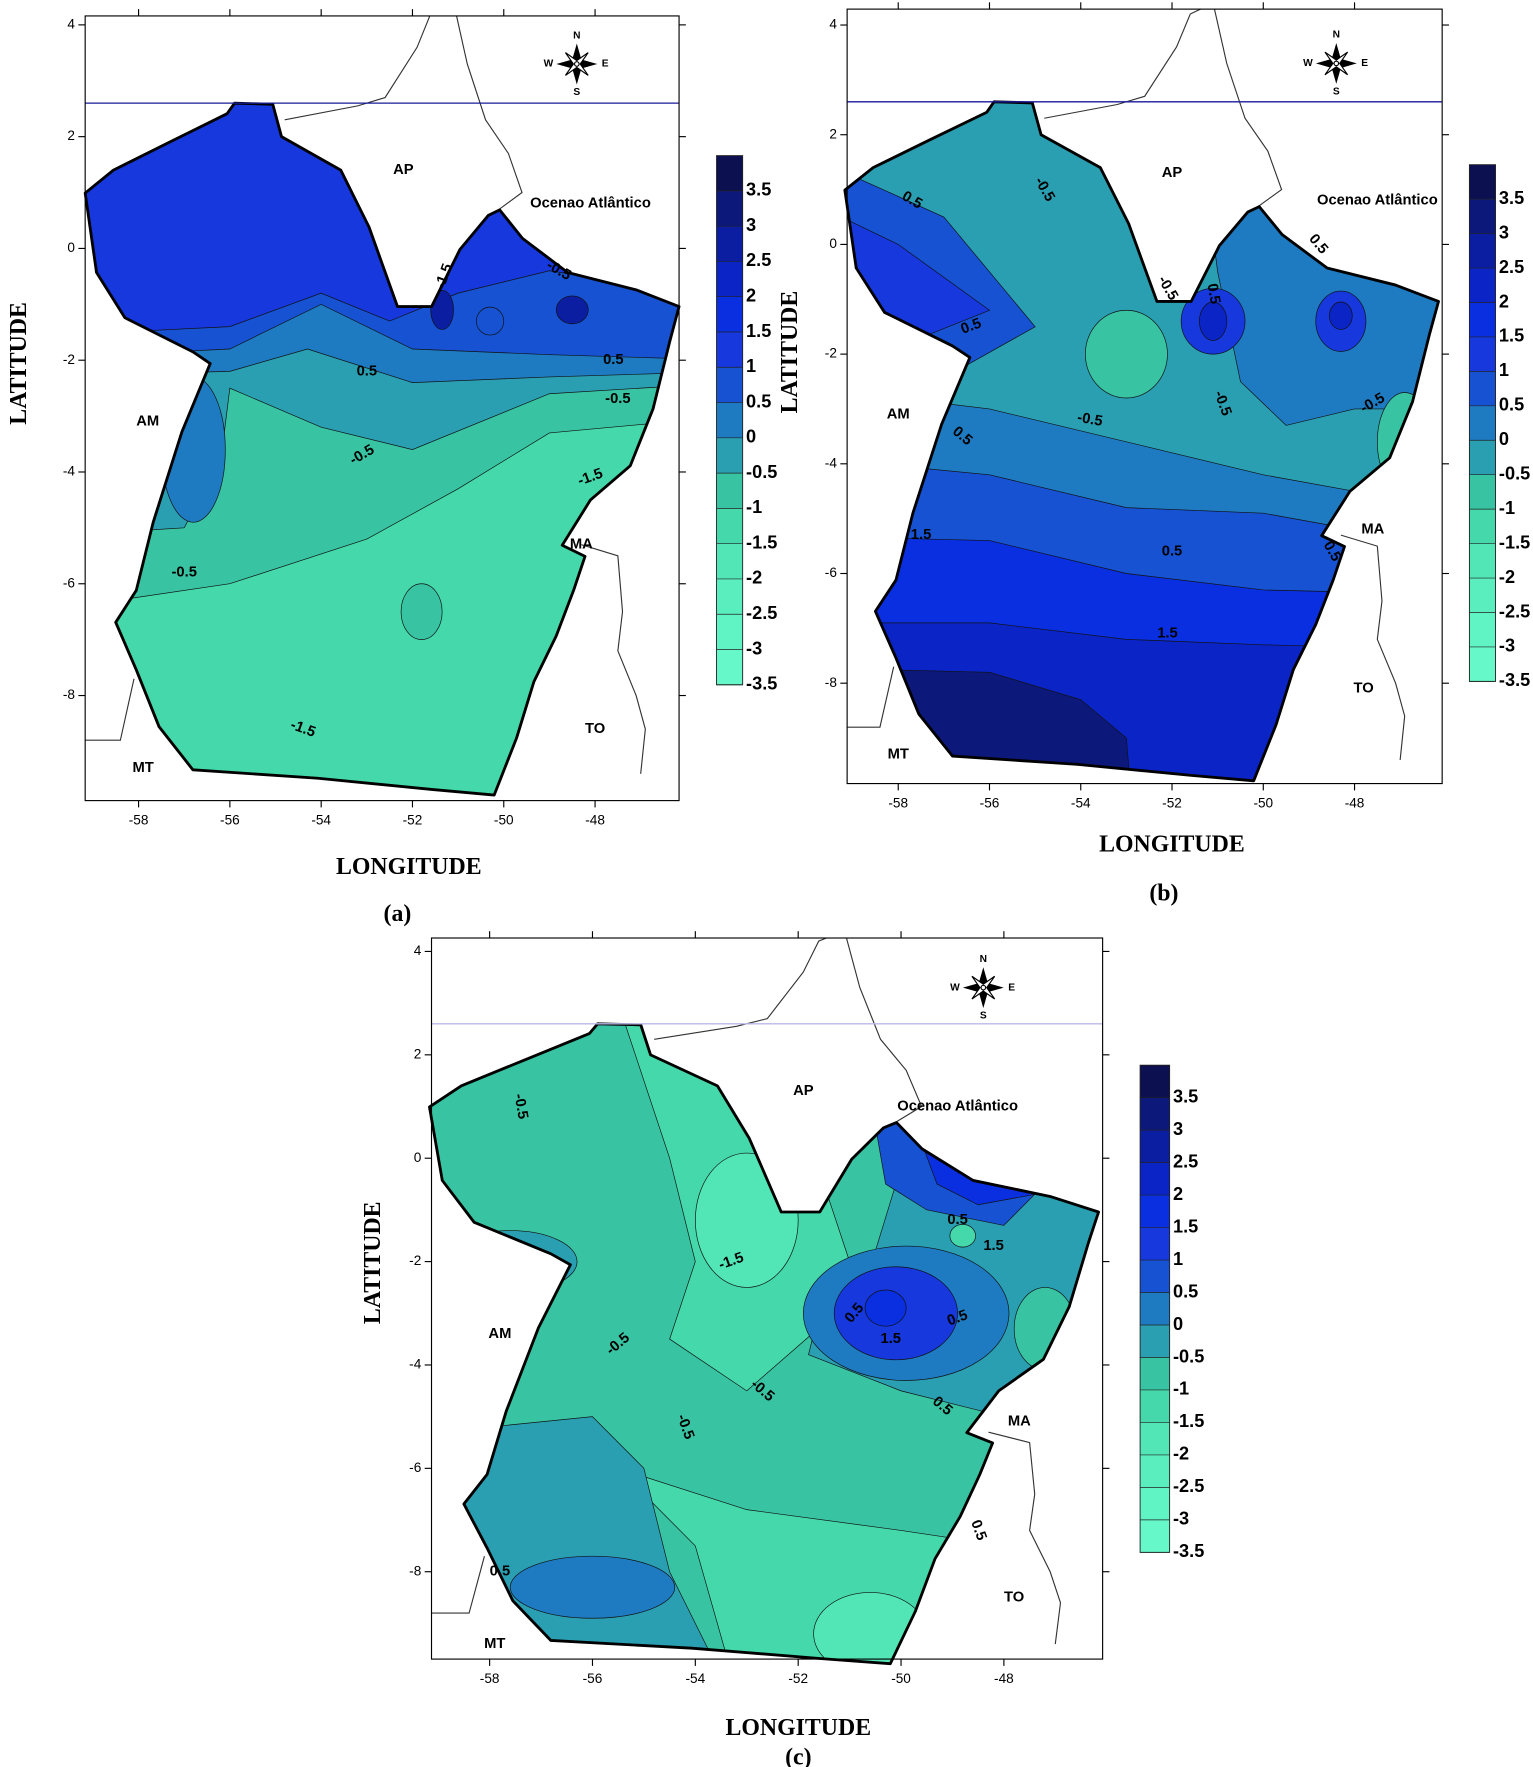  What do you see at coordinates (798, 1755) in the screenshot?
I see `panel-label: (c)` at bounding box center [798, 1755].